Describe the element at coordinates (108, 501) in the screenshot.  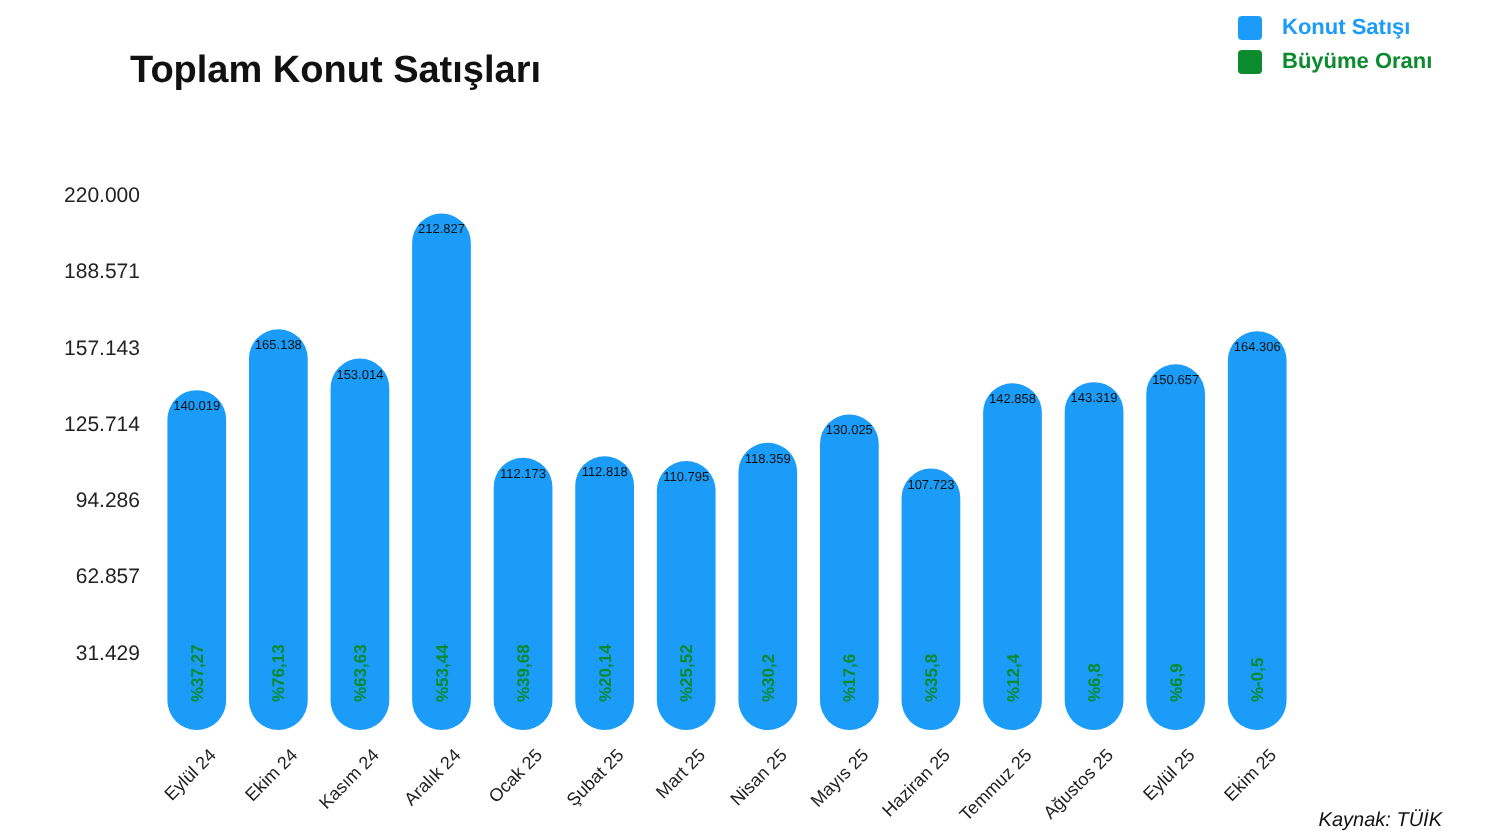
I see `y-tick-label: 94.286` at that location.